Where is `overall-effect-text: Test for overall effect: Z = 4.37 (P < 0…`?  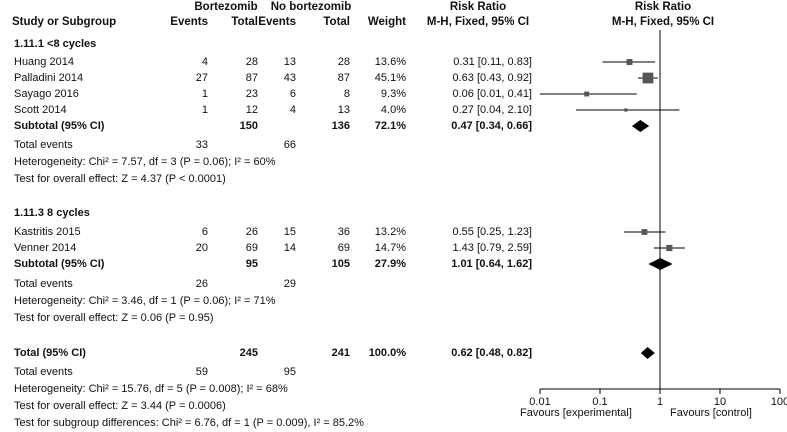
overall-effect-text: Test for overall effect: Z = 4.37 (P < 0… is located at coordinates (120, 179).